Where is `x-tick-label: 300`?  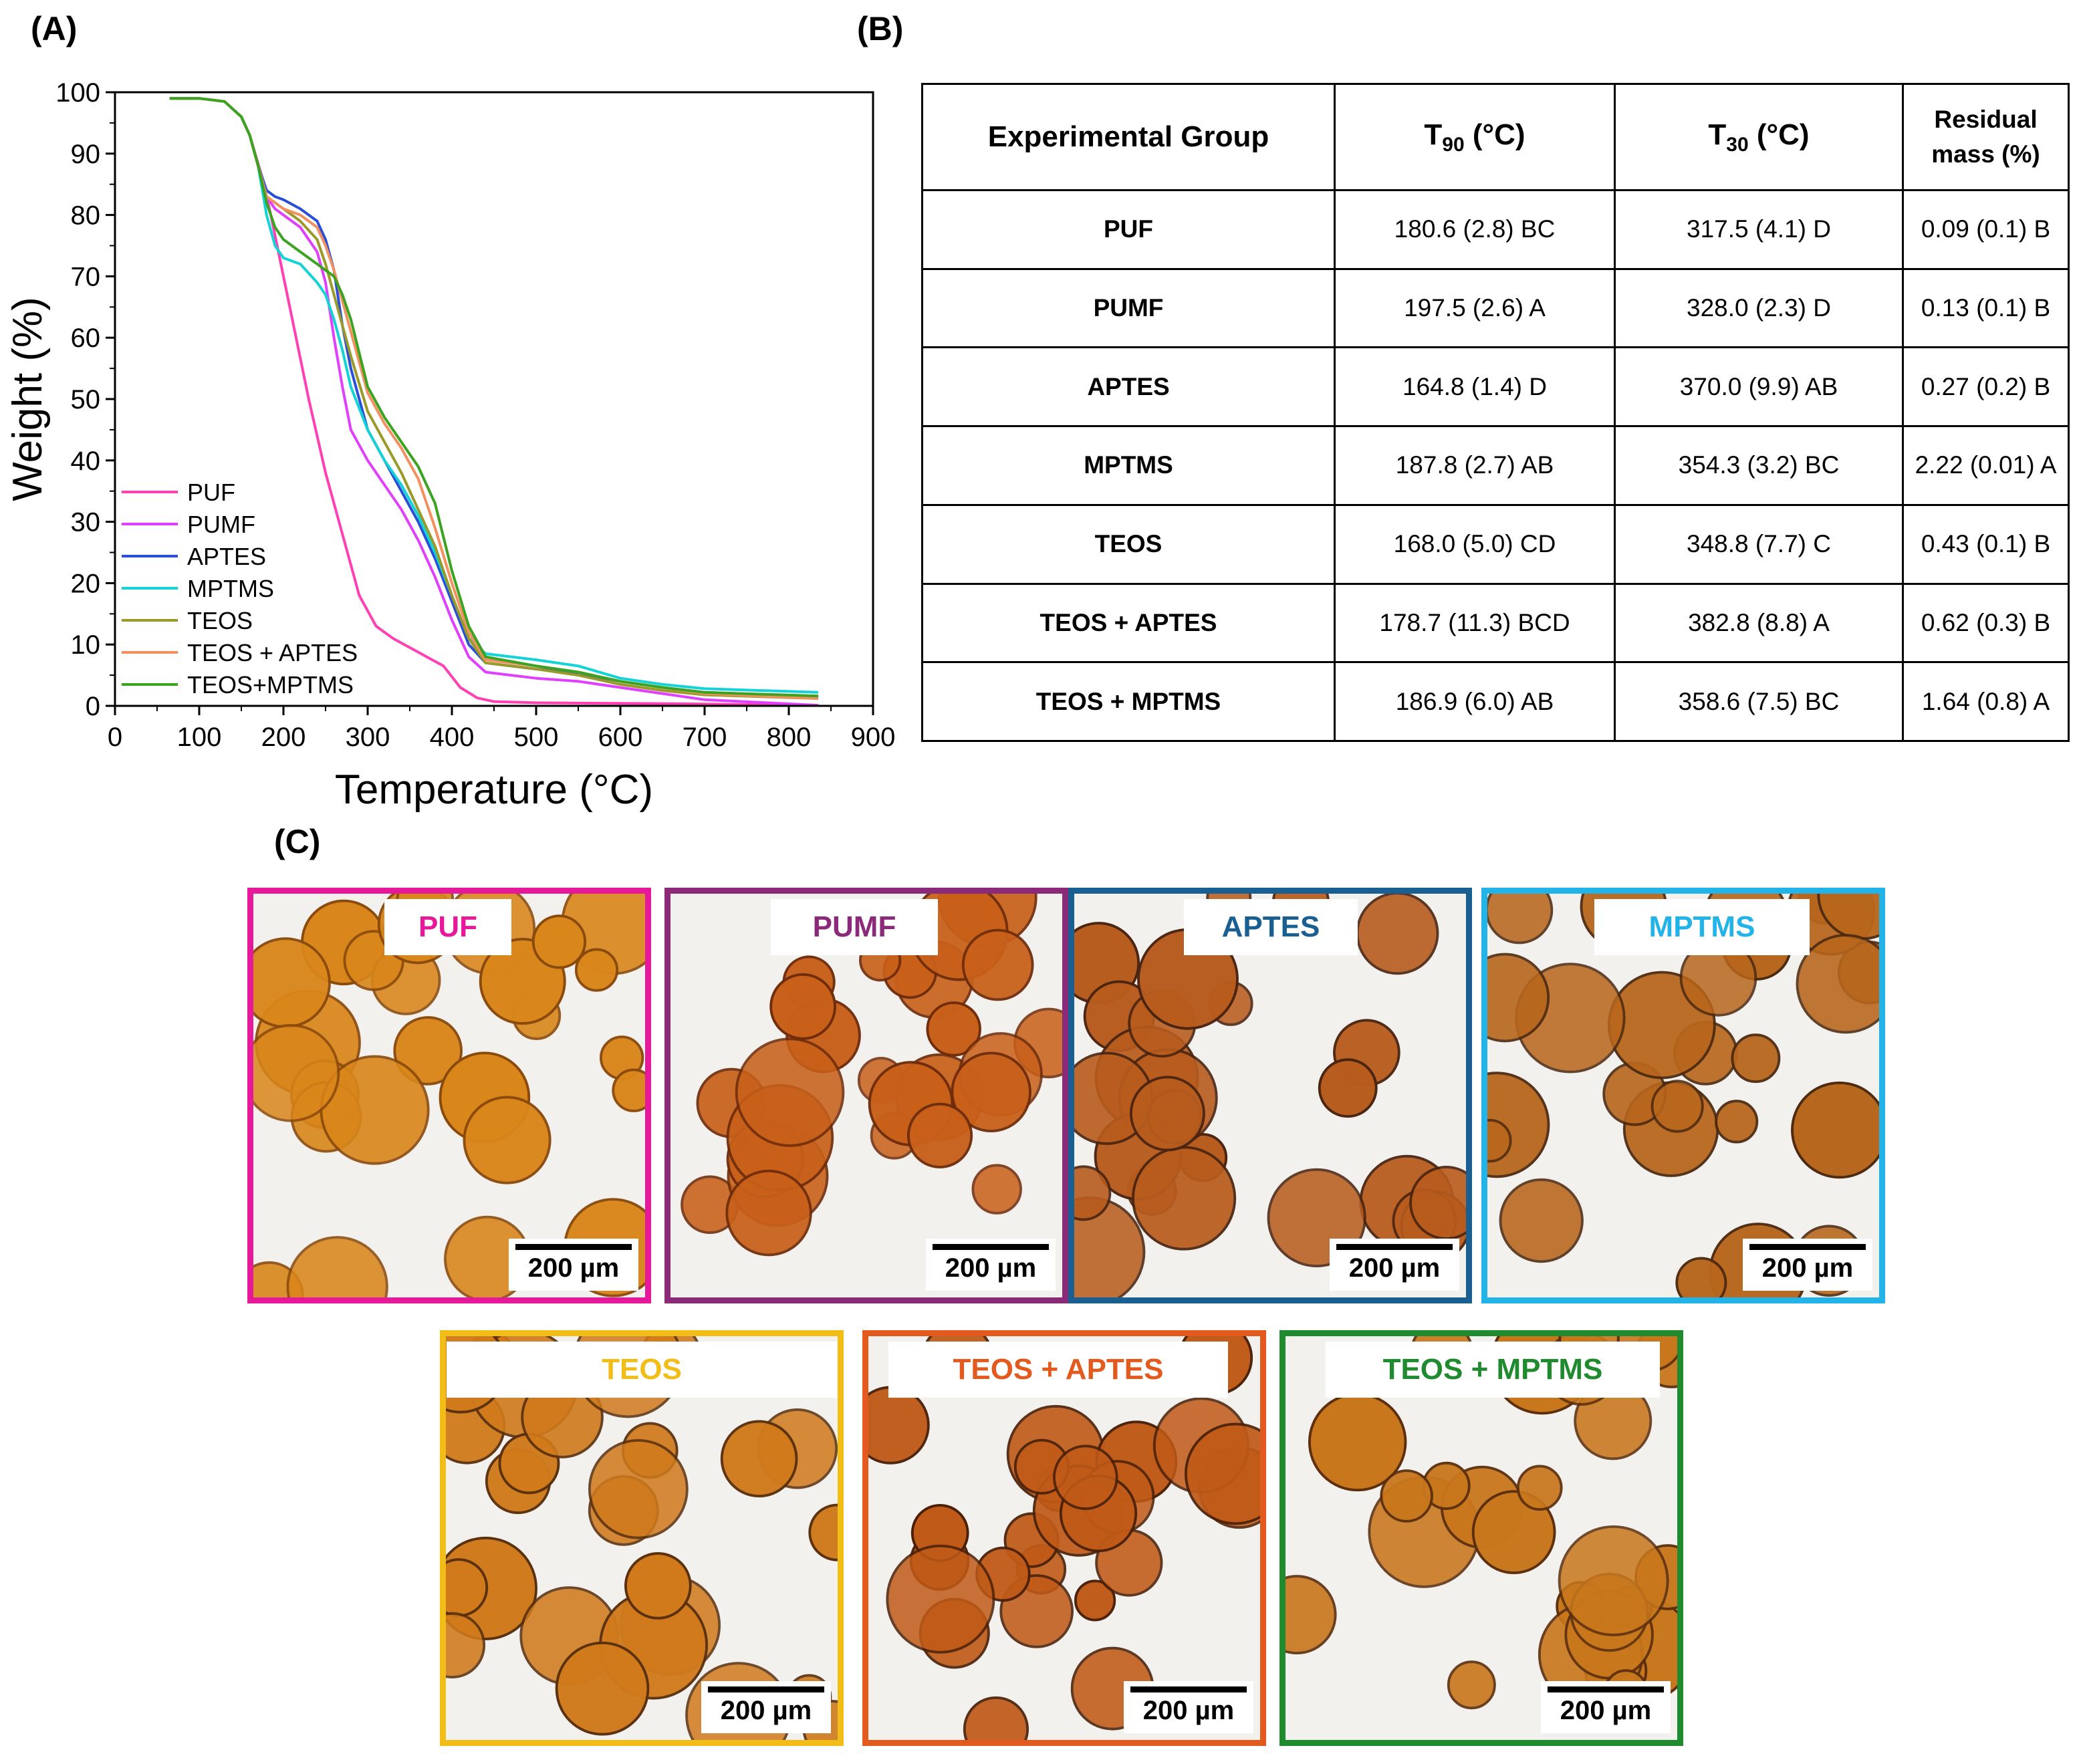 x-tick-label: 300 is located at coordinates (368, 737).